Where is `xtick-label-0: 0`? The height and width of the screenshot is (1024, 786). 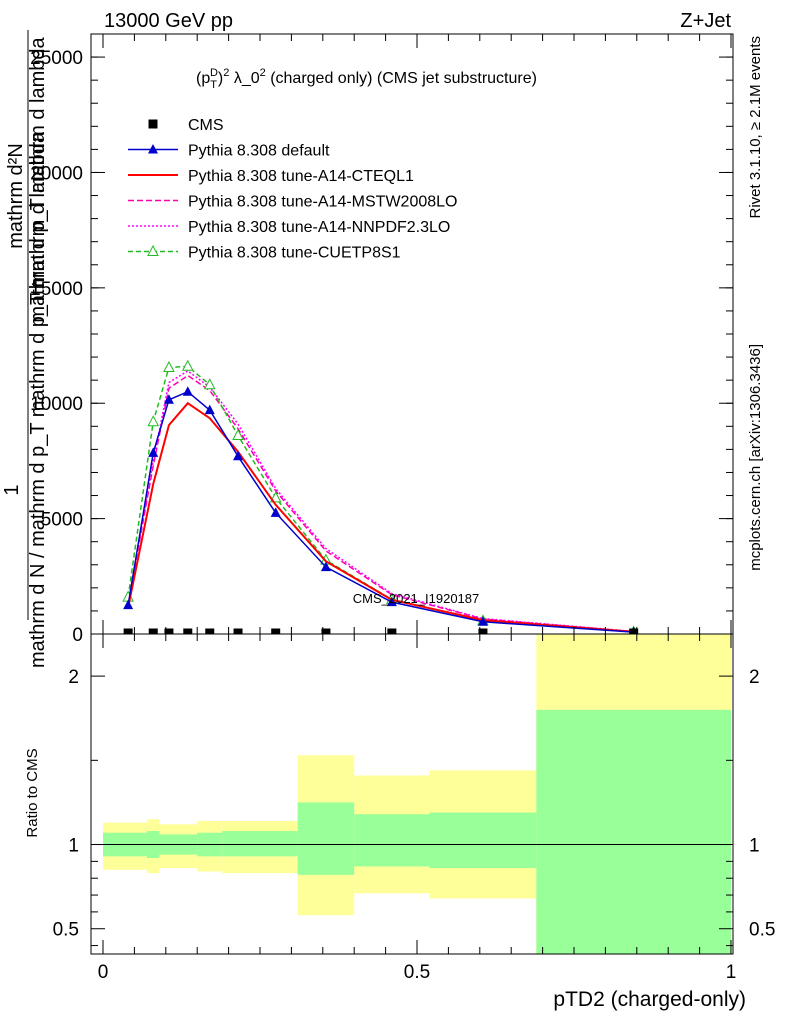 xtick-label-0: 0 is located at coordinates (103, 972).